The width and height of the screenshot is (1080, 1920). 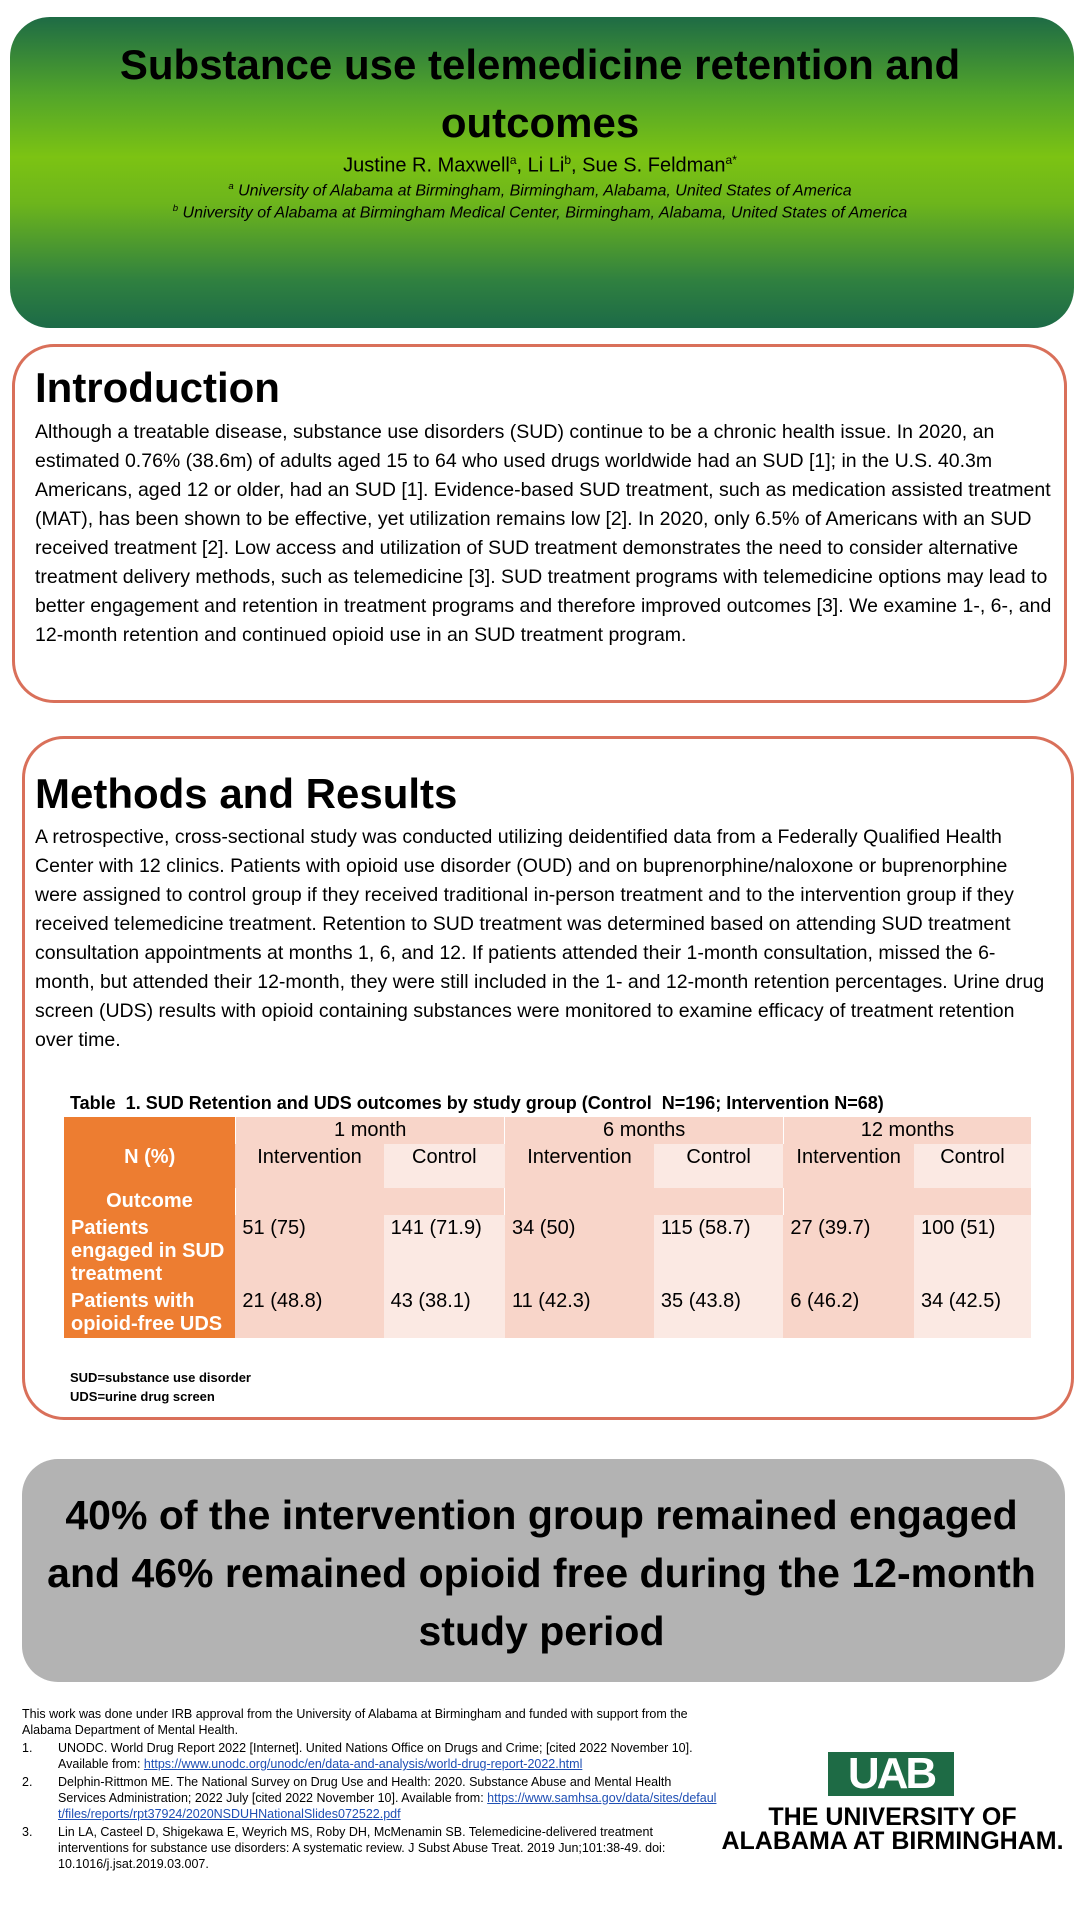 What do you see at coordinates (718, 1251) in the screenshot?
I see `table-cell: 115 (58.7)` at bounding box center [718, 1251].